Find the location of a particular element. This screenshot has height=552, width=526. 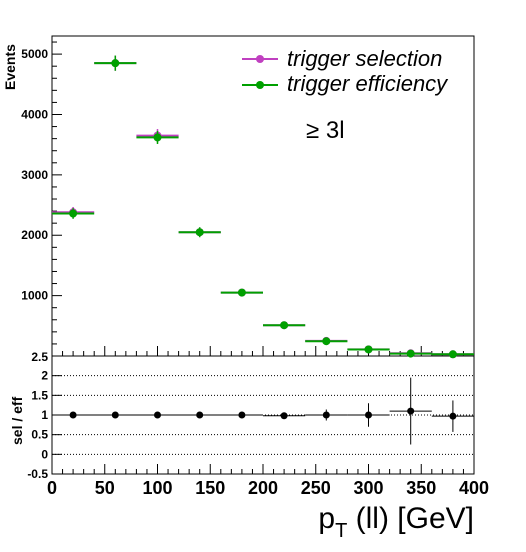

x-label-subscript: T is located at coordinates (341, 531).